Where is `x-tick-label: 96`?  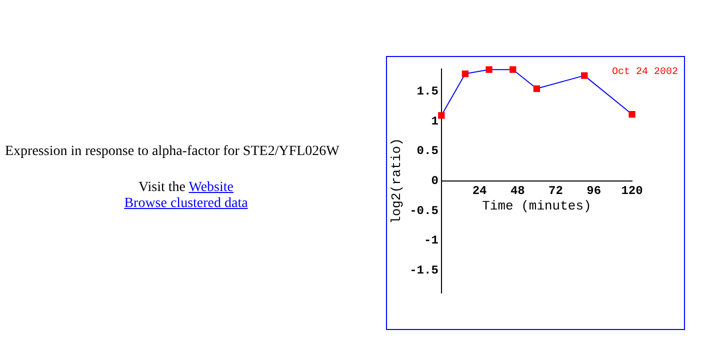 x-tick-label: 96 is located at coordinates (594, 191).